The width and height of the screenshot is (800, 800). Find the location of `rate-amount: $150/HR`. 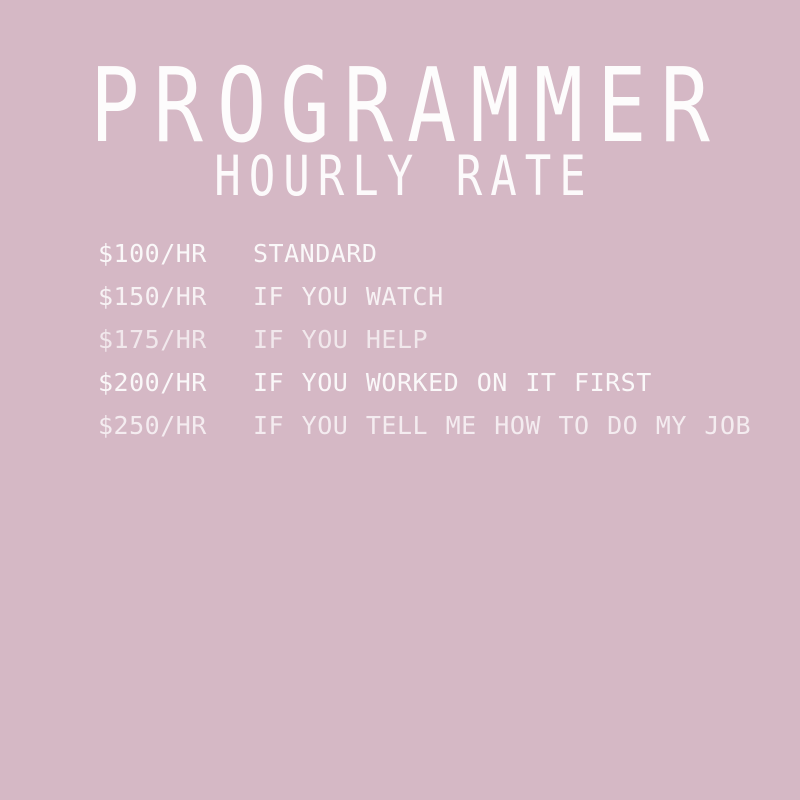

rate-amount: $150/HR is located at coordinates (152, 296).